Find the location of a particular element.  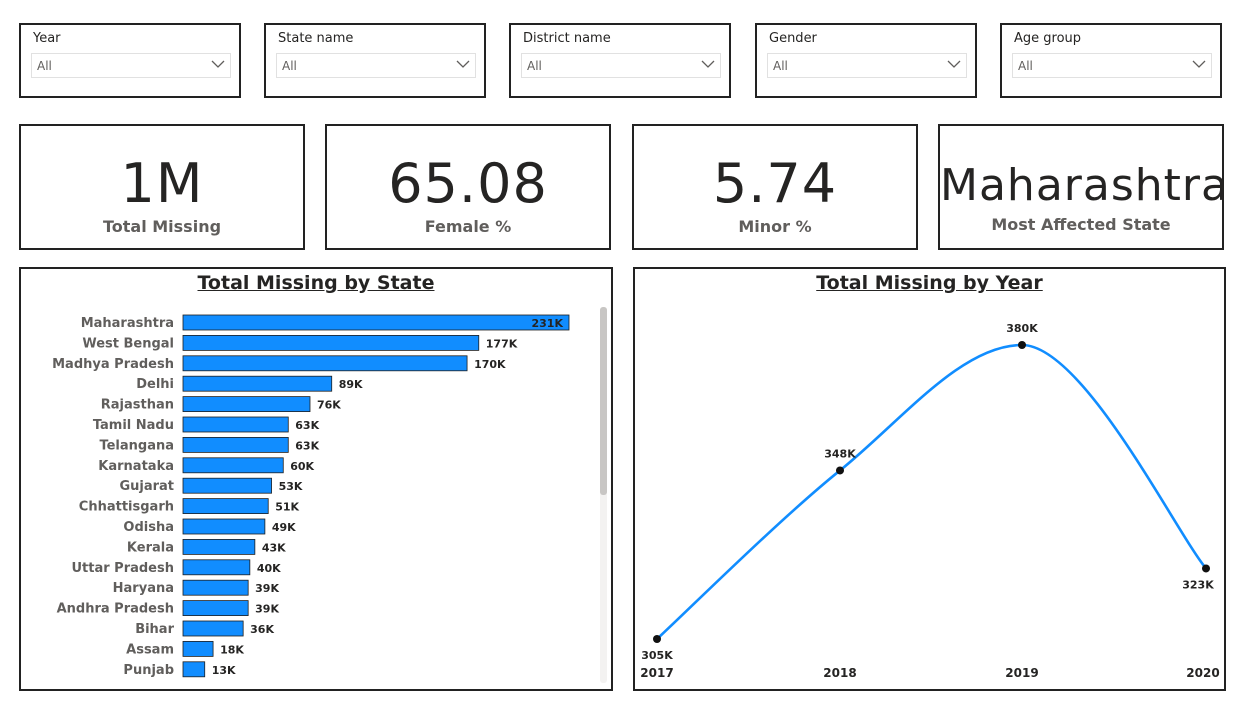

filter-district: District name All is located at coordinates (620, 60).